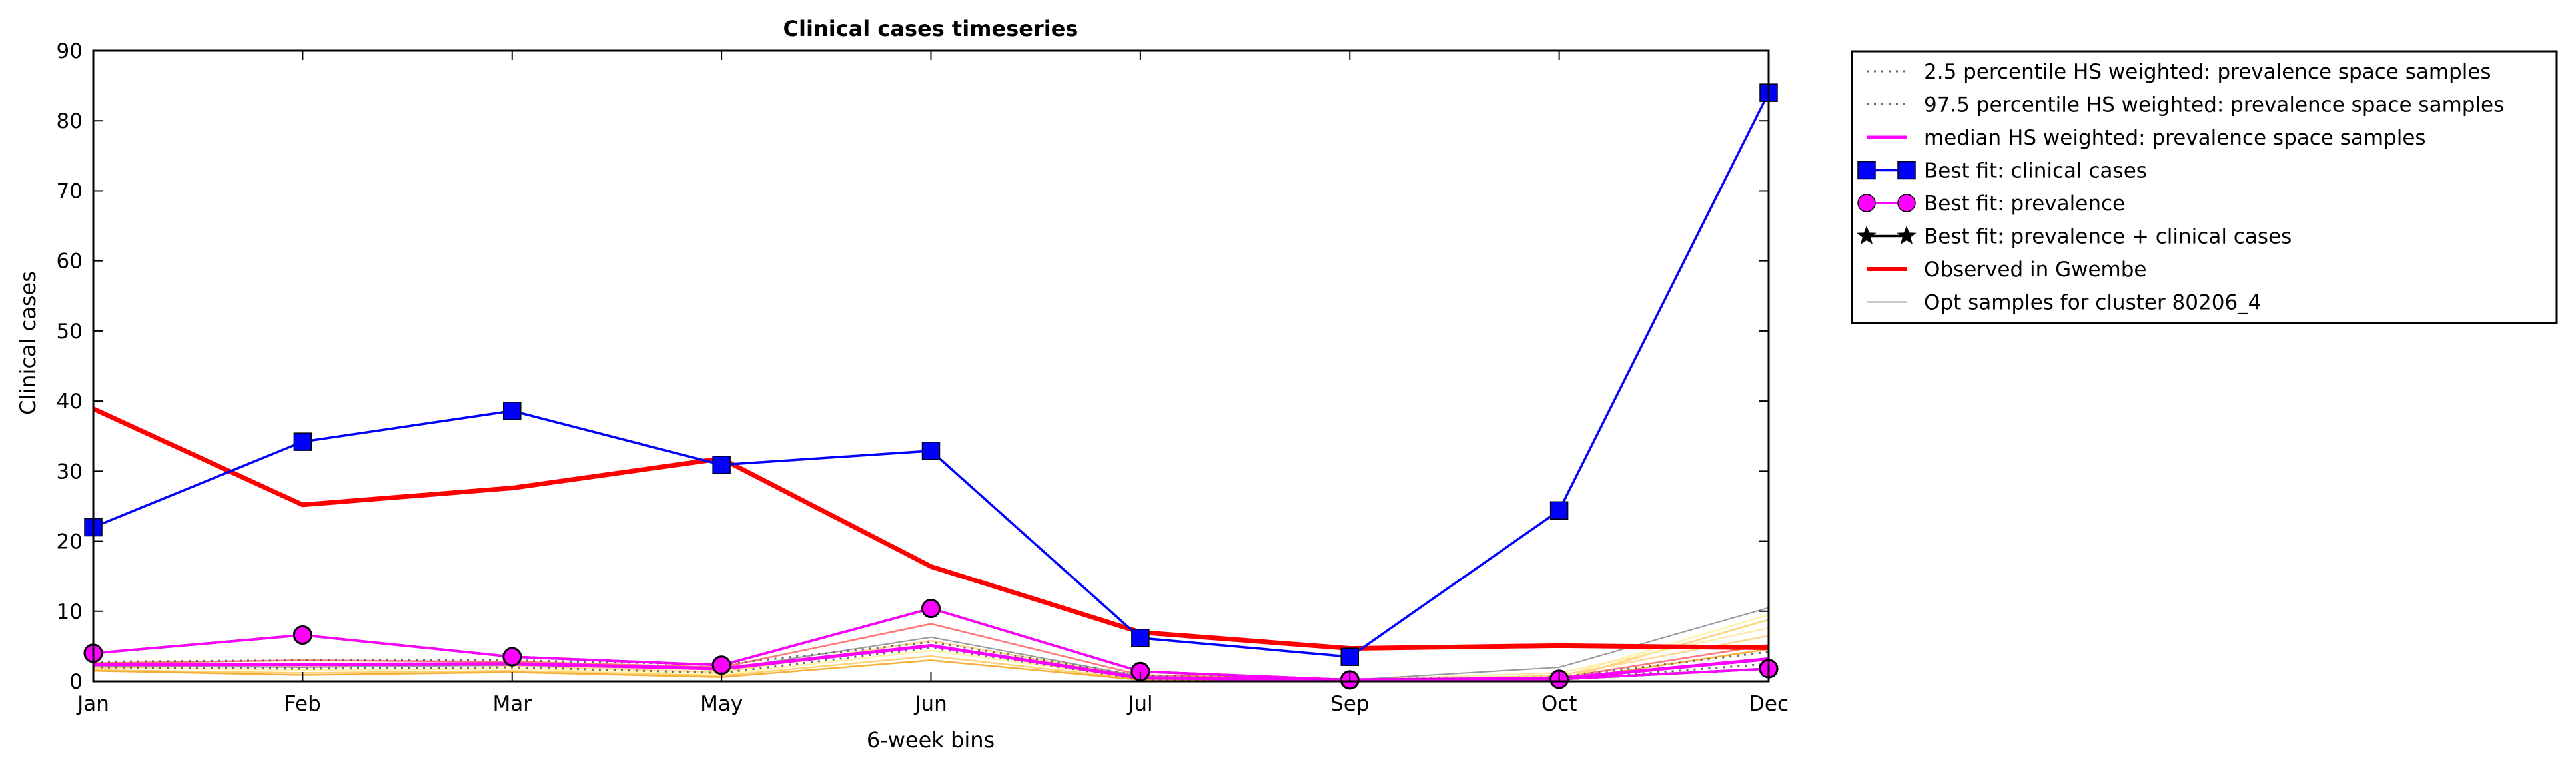  Describe the element at coordinates (70, 612) in the screenshot. I see `y-tick-label-1: 10` at that location.